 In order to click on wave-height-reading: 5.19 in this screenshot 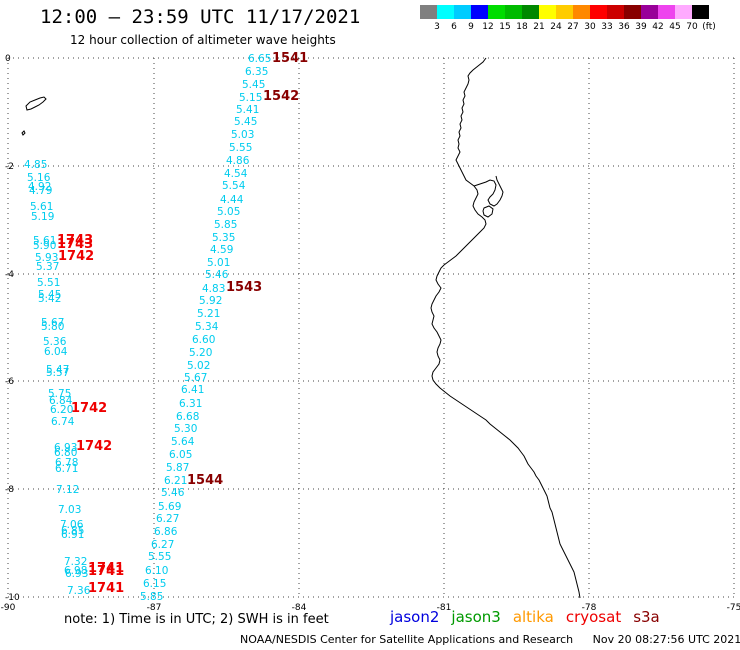, I will do `click(42, 217)`.